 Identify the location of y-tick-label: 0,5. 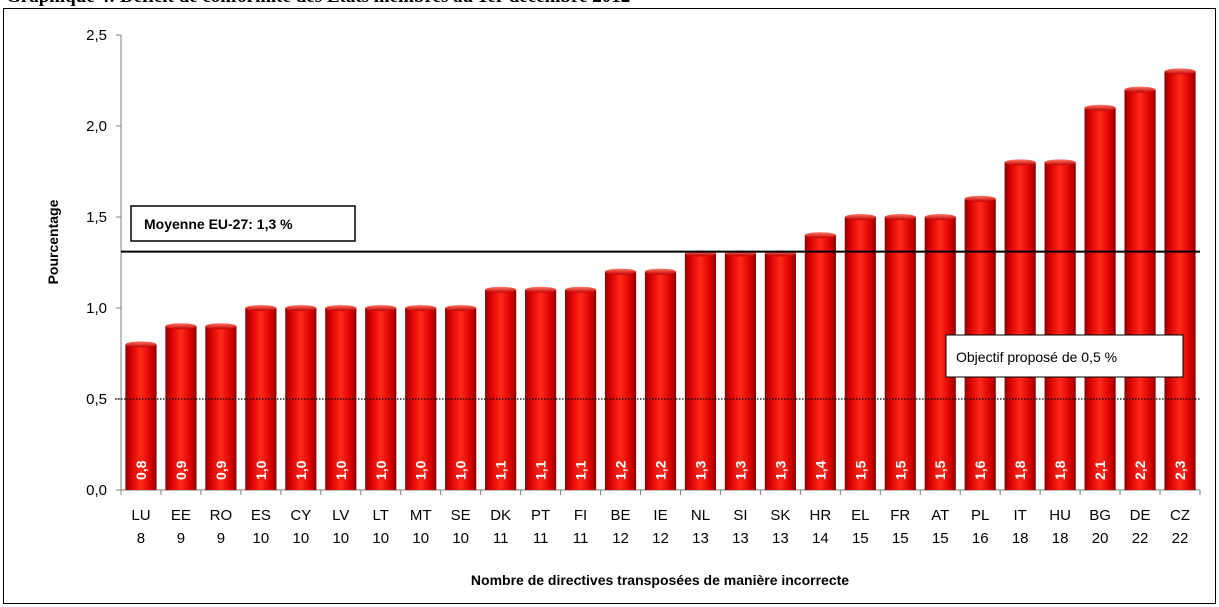
(96, 399).